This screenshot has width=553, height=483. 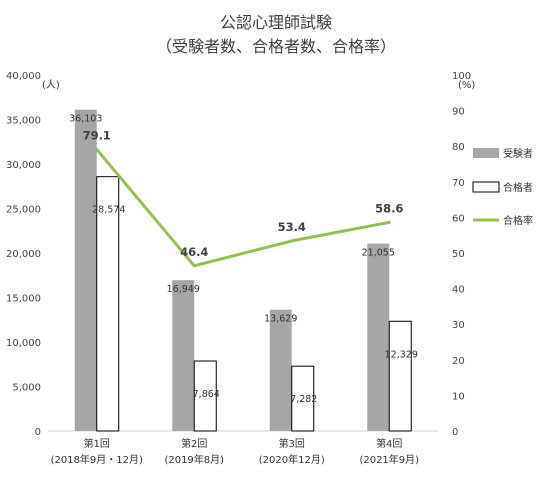 I want to click on x-tick-label: 第1回, so click(x=97, y=443).